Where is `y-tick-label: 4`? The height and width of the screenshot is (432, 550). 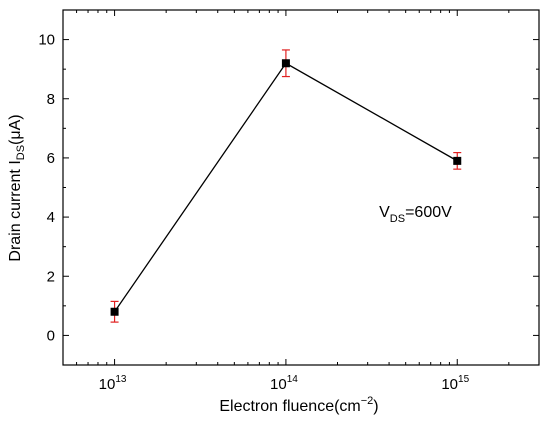
y-tick-label: 4 is located at coordinates (51, 217).